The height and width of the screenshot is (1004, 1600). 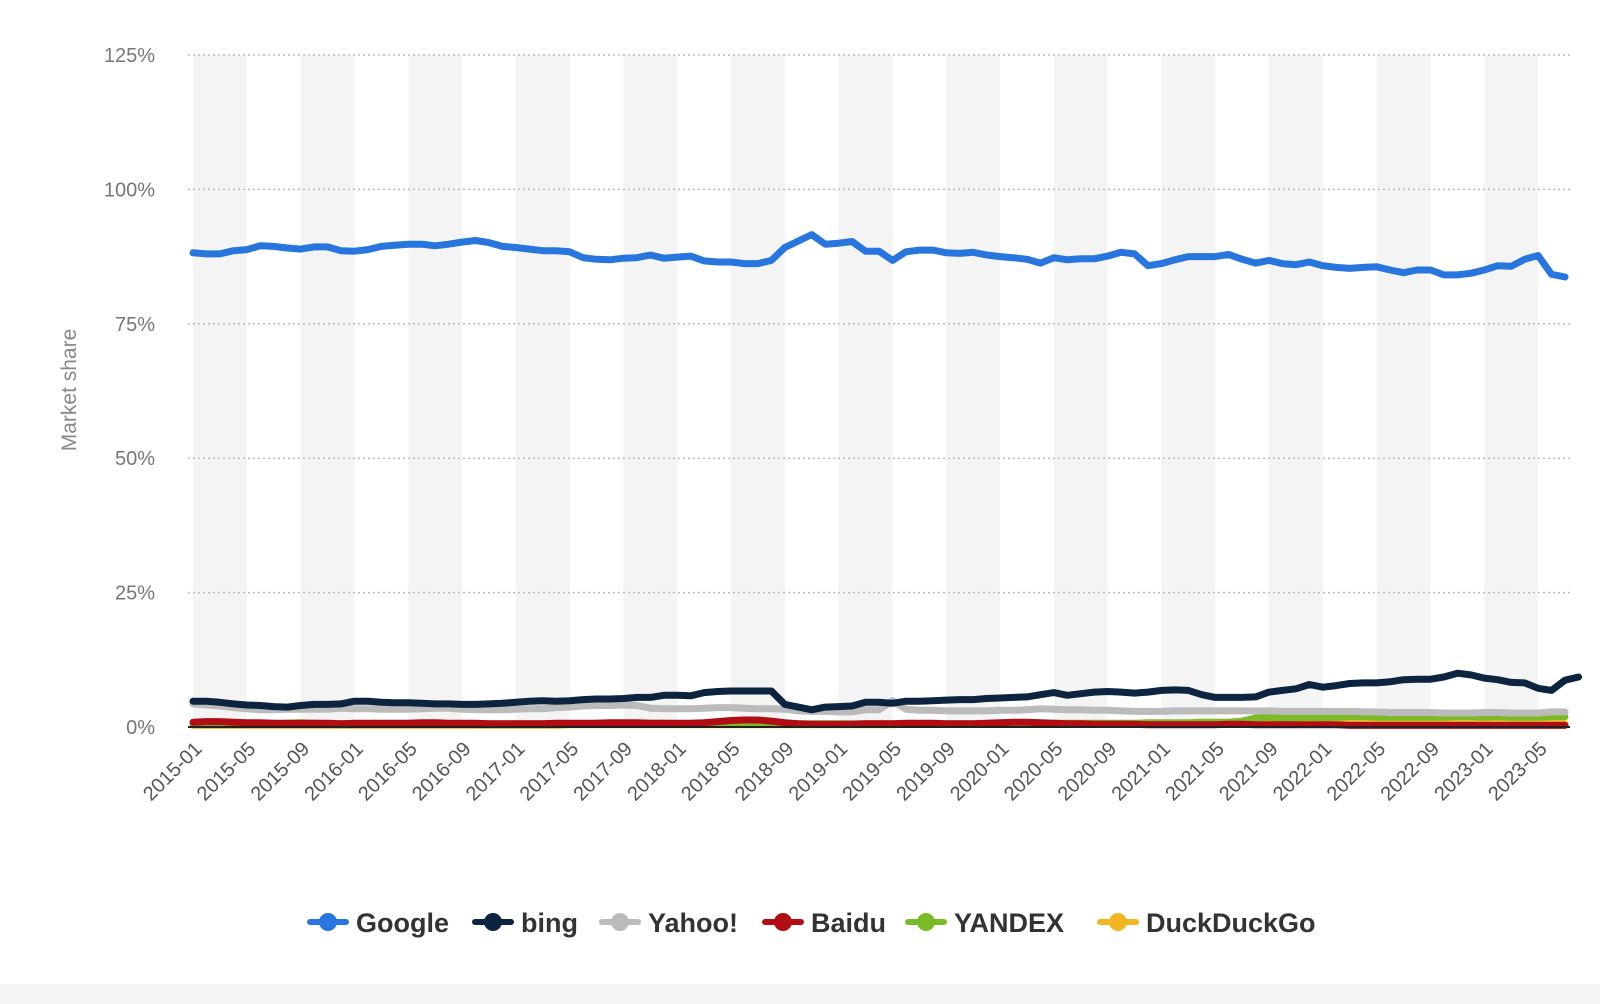 I want to click on y-tick-label: 125%, so click(x=129, y=56).